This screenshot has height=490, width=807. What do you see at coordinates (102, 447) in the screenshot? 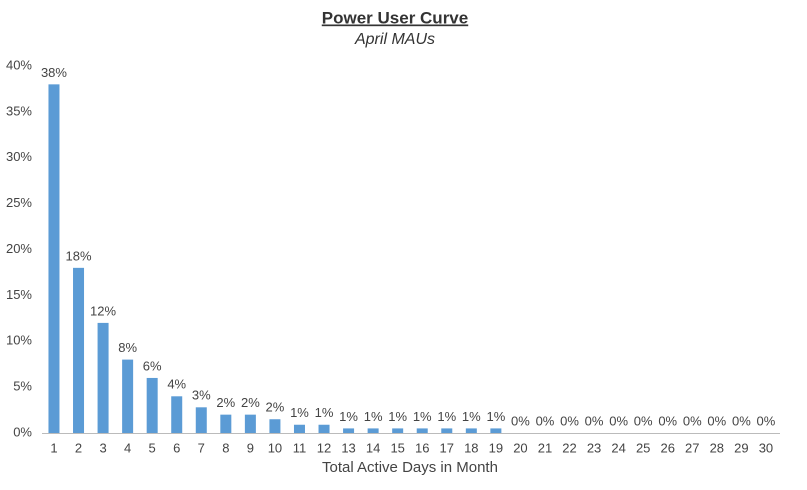
I see `x-tick-label: 3` at bounding box center [102, 447].